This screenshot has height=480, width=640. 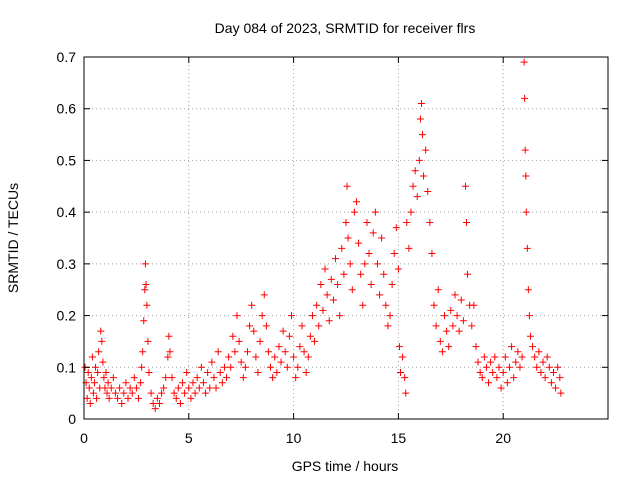 I want to click on x-tick-label: 5, so click(x=189, y=438).